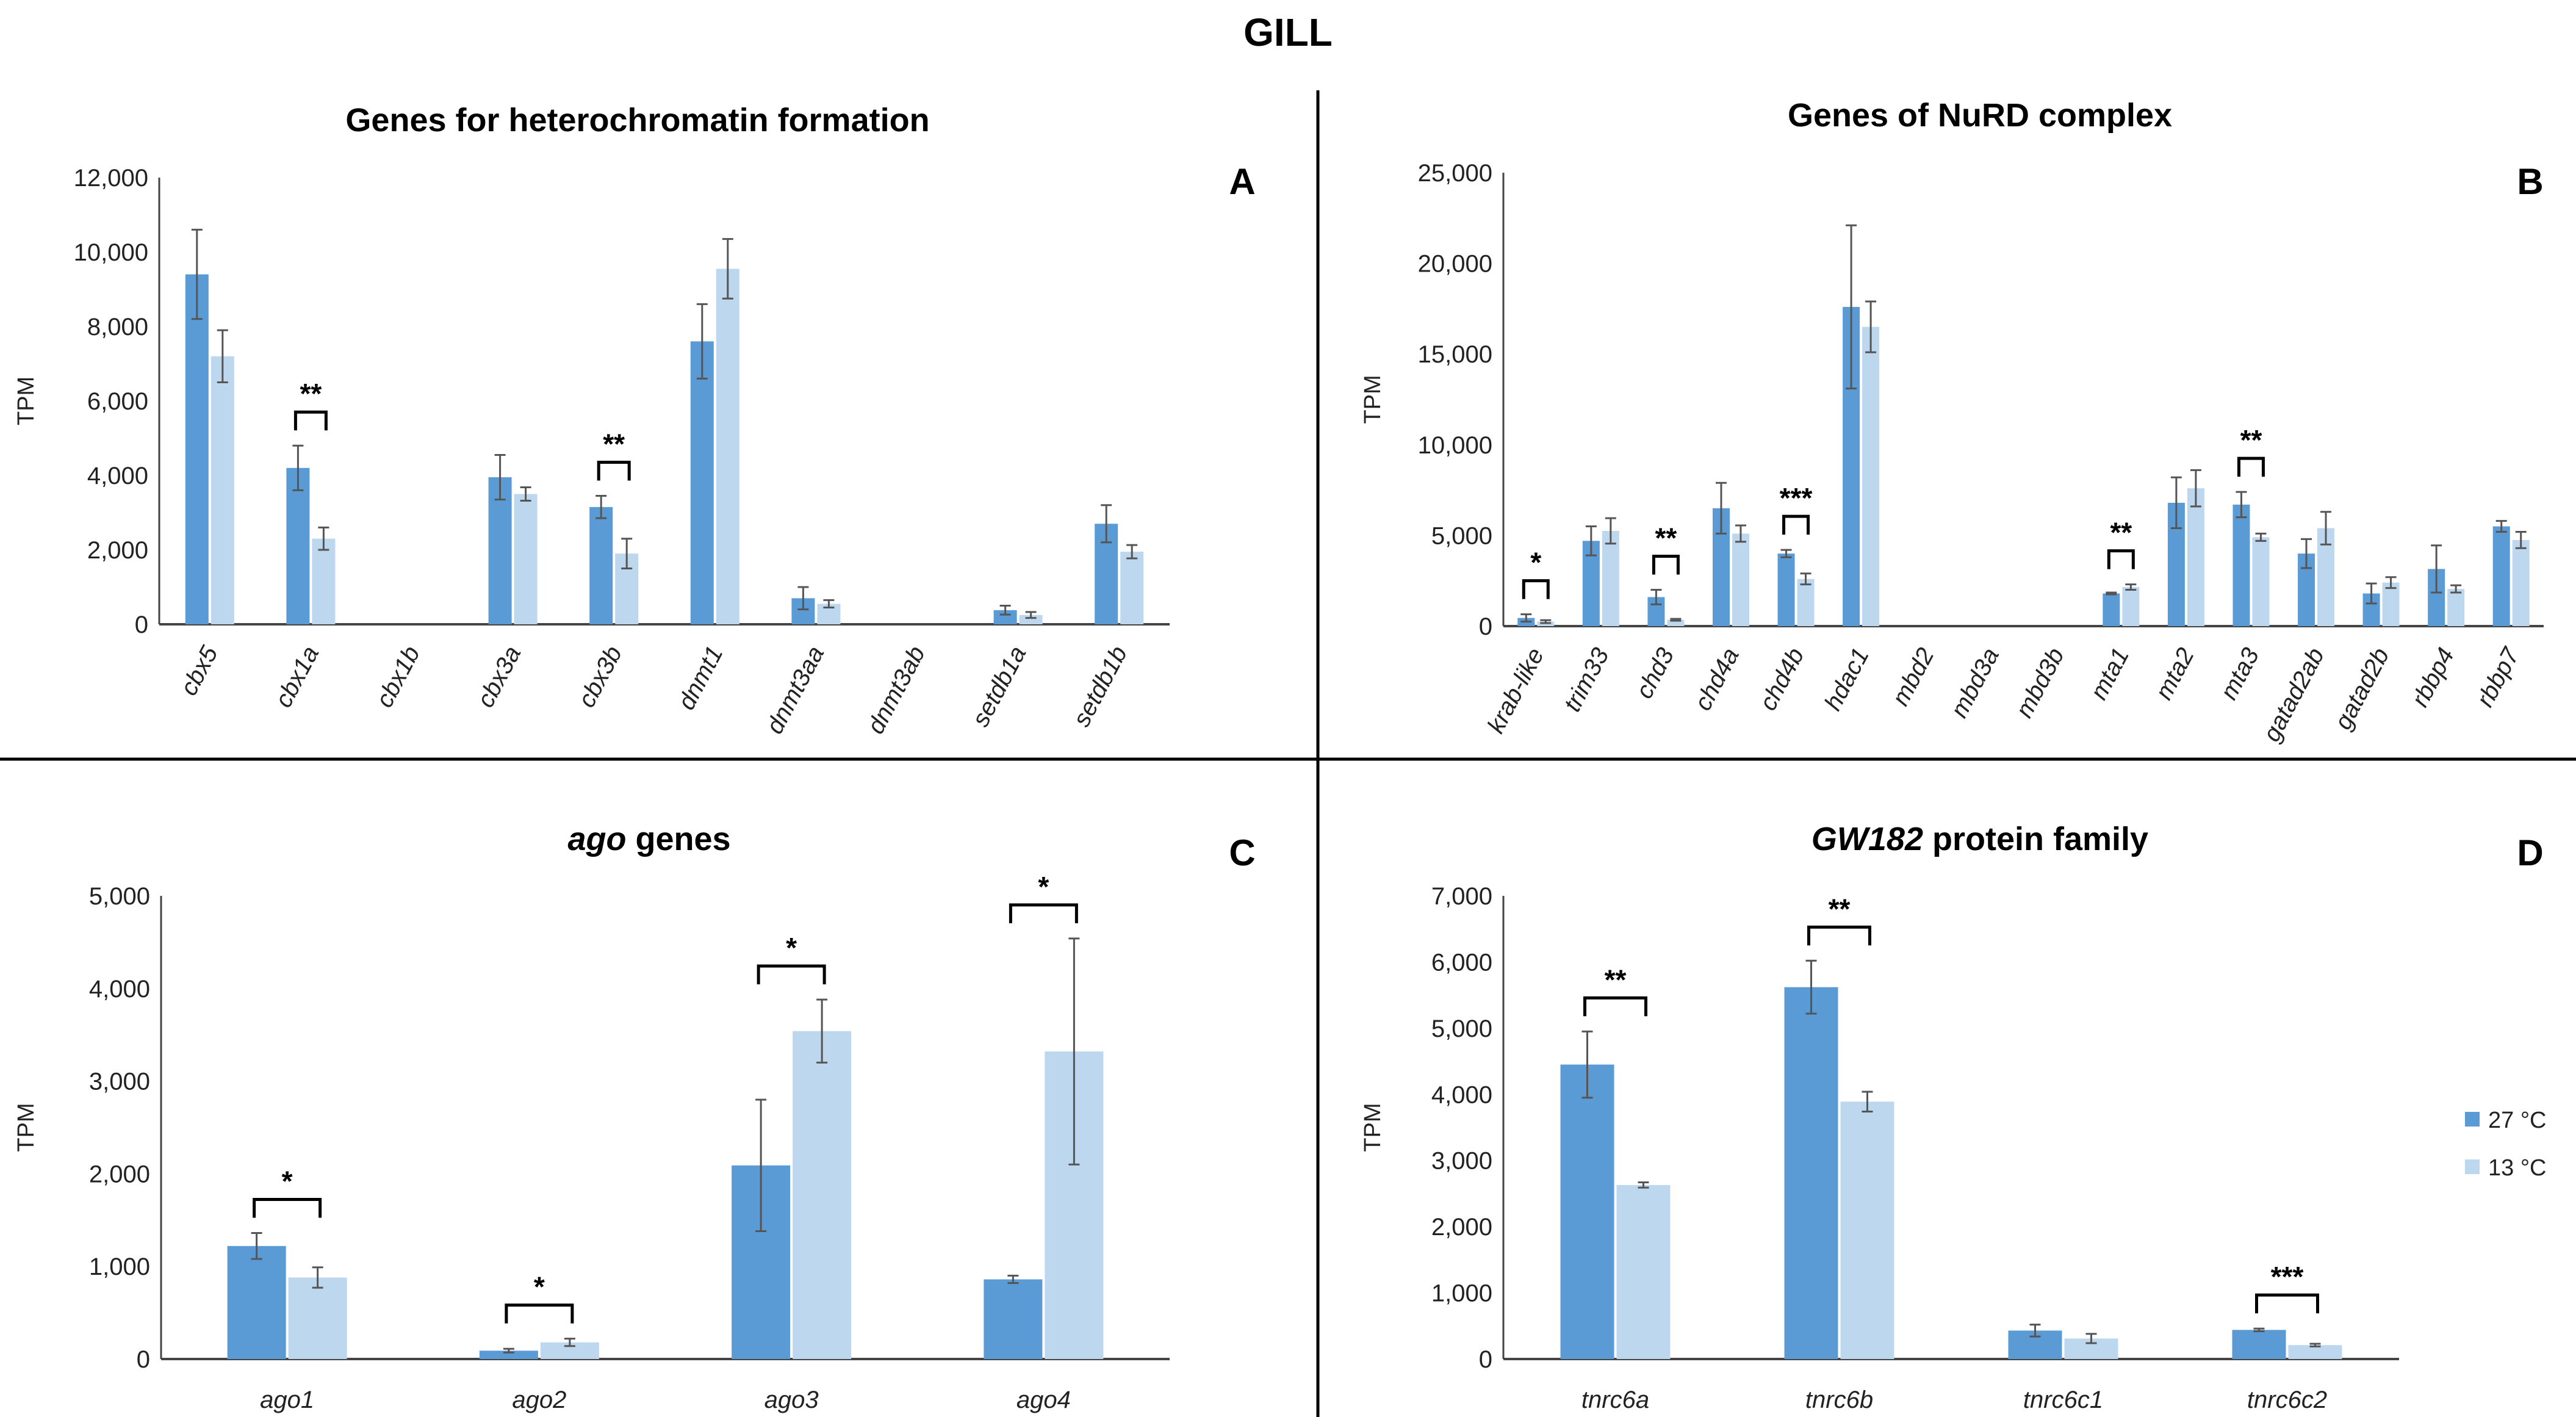 This screenshot has width=2576, height=1417. What do you see at coordinates (701, 678) in the screenshot?
I see `x-tick-label: dnmt1` at bounding box center [701, 678].